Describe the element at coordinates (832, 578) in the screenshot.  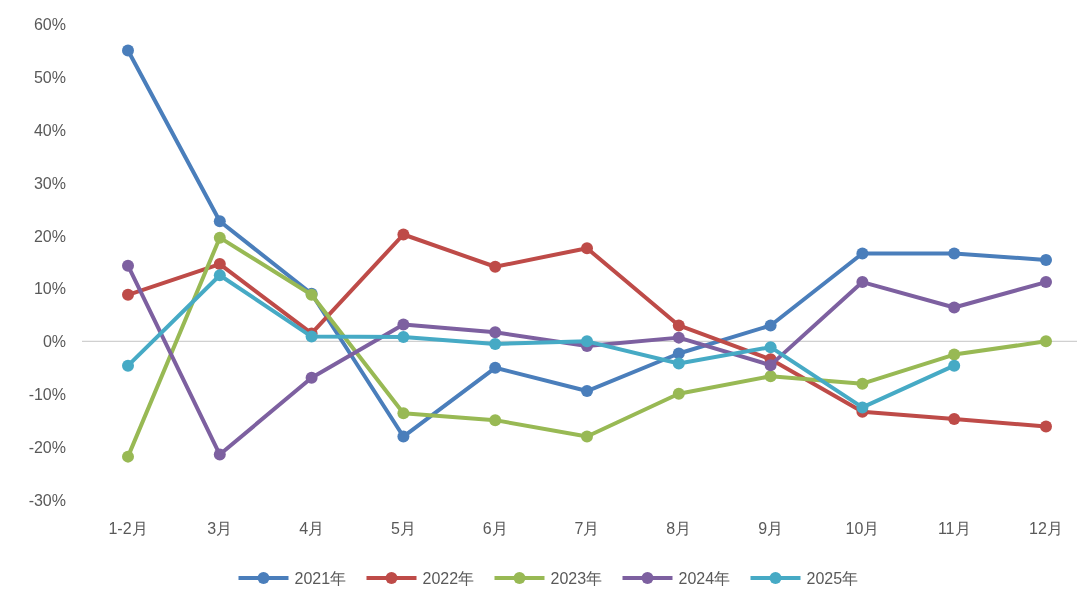
I see `legend-label: 2025年` at that location.